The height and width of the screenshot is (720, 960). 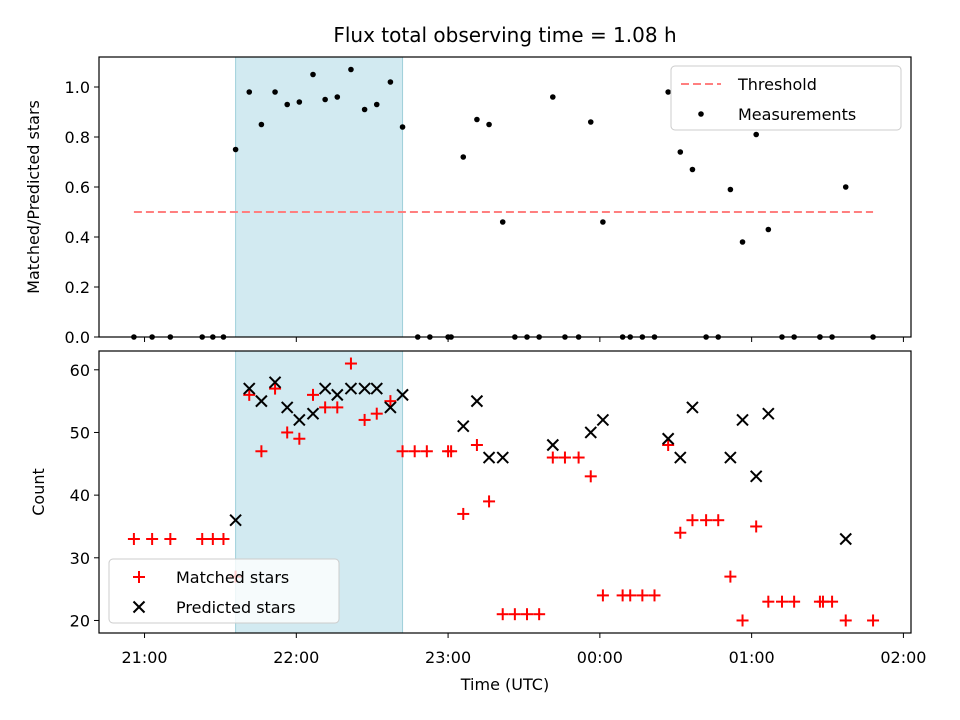 I want to click on y-tick-label: 60, so click(x=80, y=370).